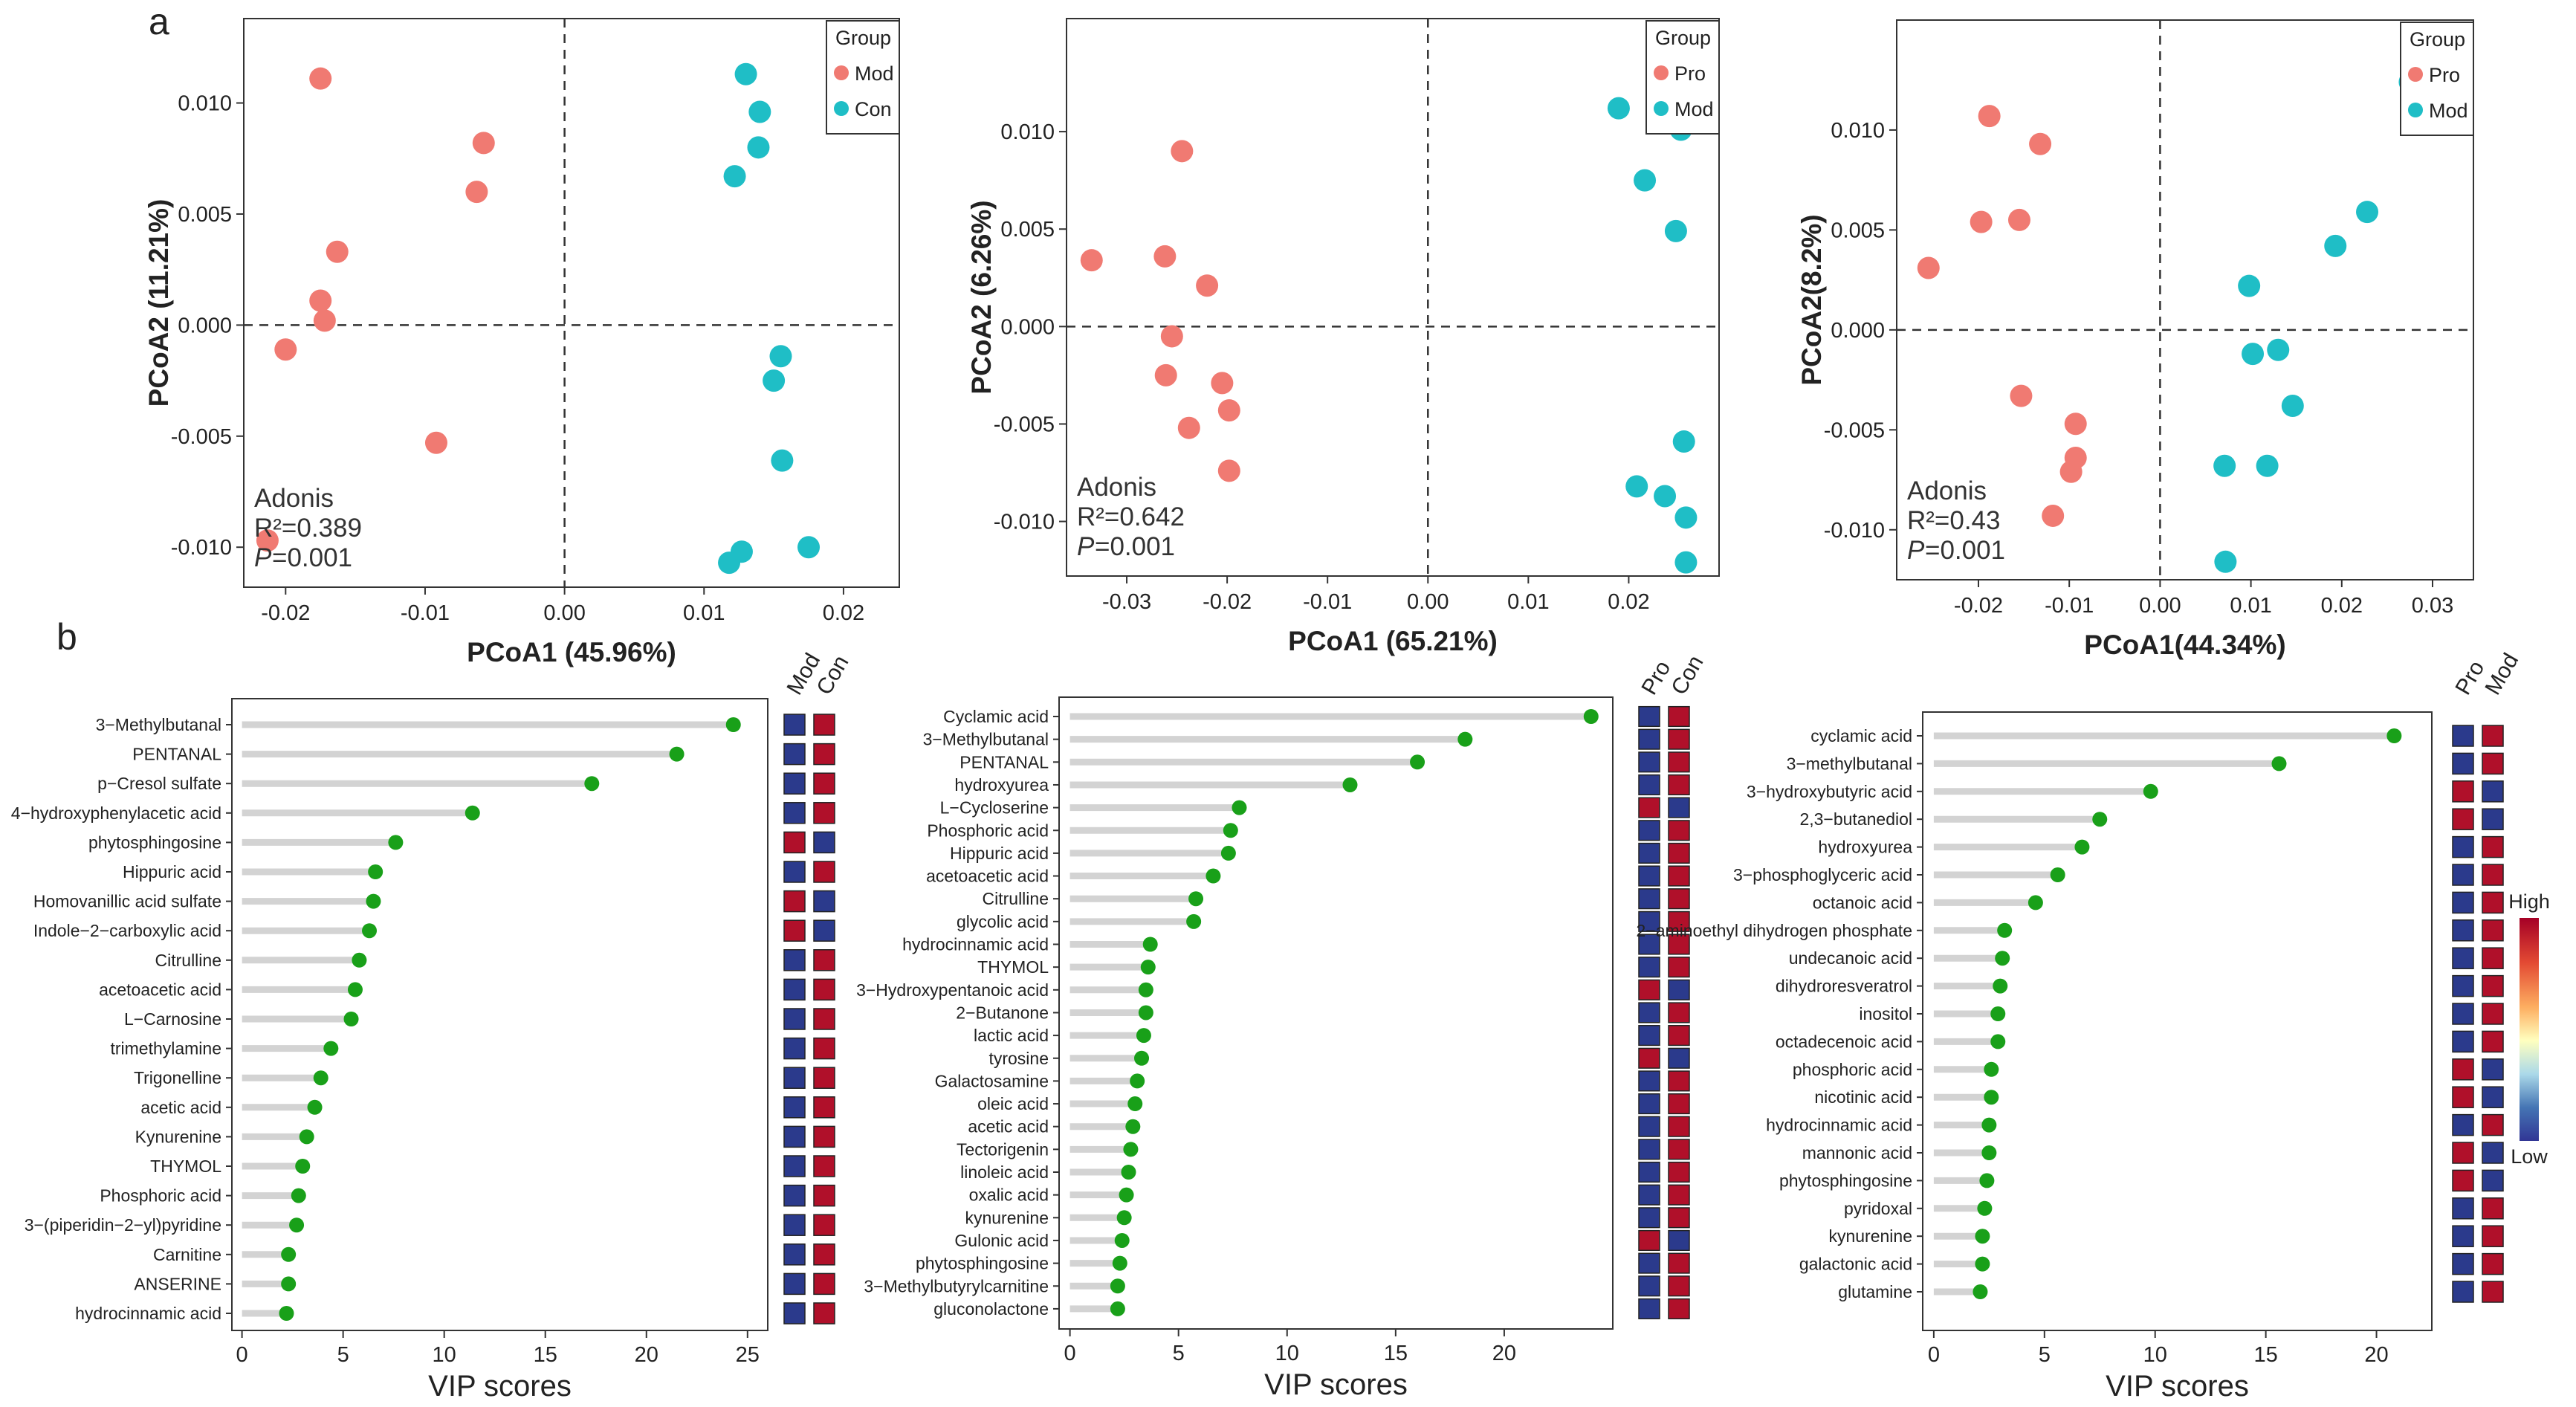 The image size is (2576, 1407). What do you see at coordinates (181, 1107) in the screenshot?
I see `metabolite-label: acetic acid` at bounding box center [181, 1107].